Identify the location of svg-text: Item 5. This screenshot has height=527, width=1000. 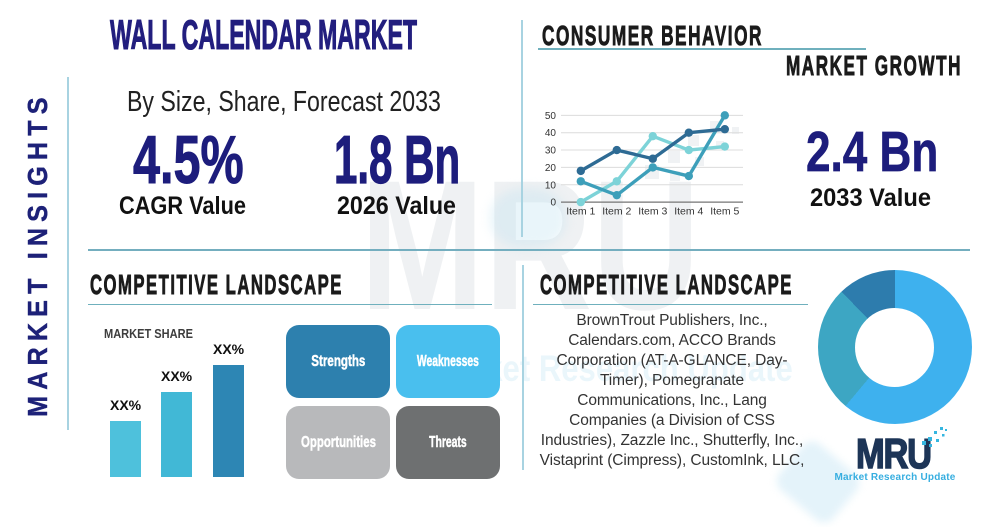
(724, 212).